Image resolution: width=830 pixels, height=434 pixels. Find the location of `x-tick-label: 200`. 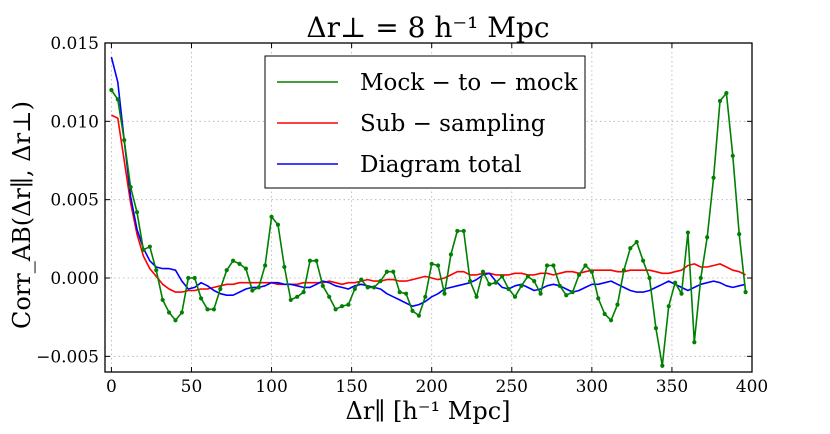

x-tick-label: 200 is located at coordinates (431, 387).